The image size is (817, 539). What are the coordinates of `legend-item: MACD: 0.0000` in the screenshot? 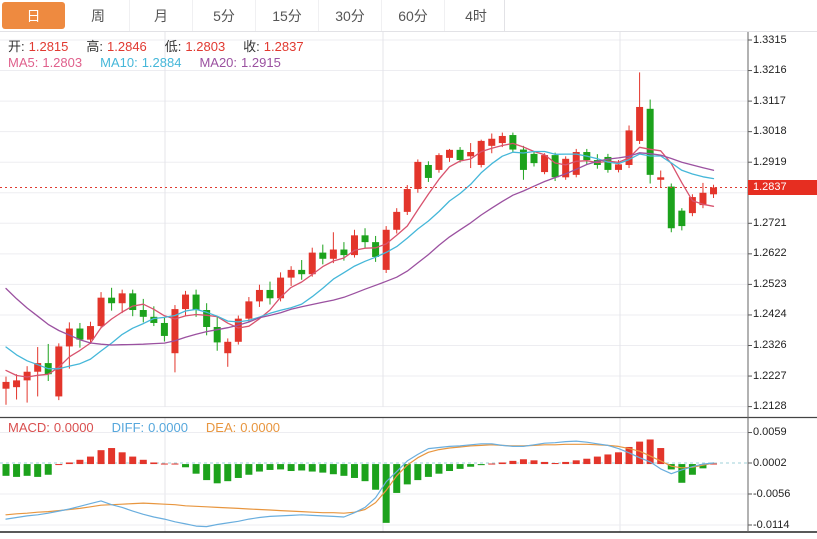 It's located at (51, 427).